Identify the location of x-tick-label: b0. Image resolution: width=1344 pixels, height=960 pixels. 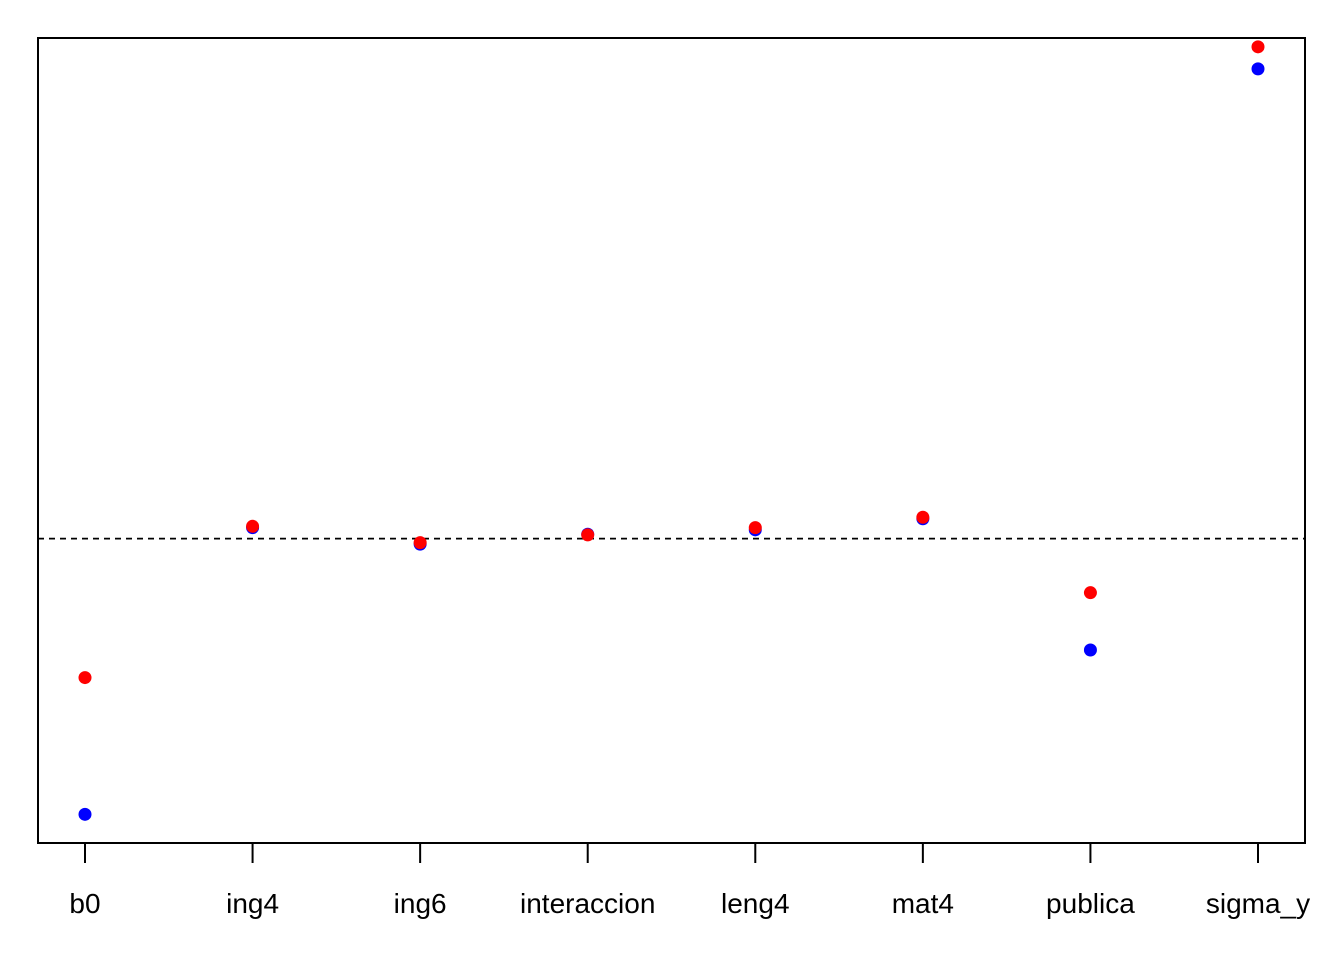
(84, 903).